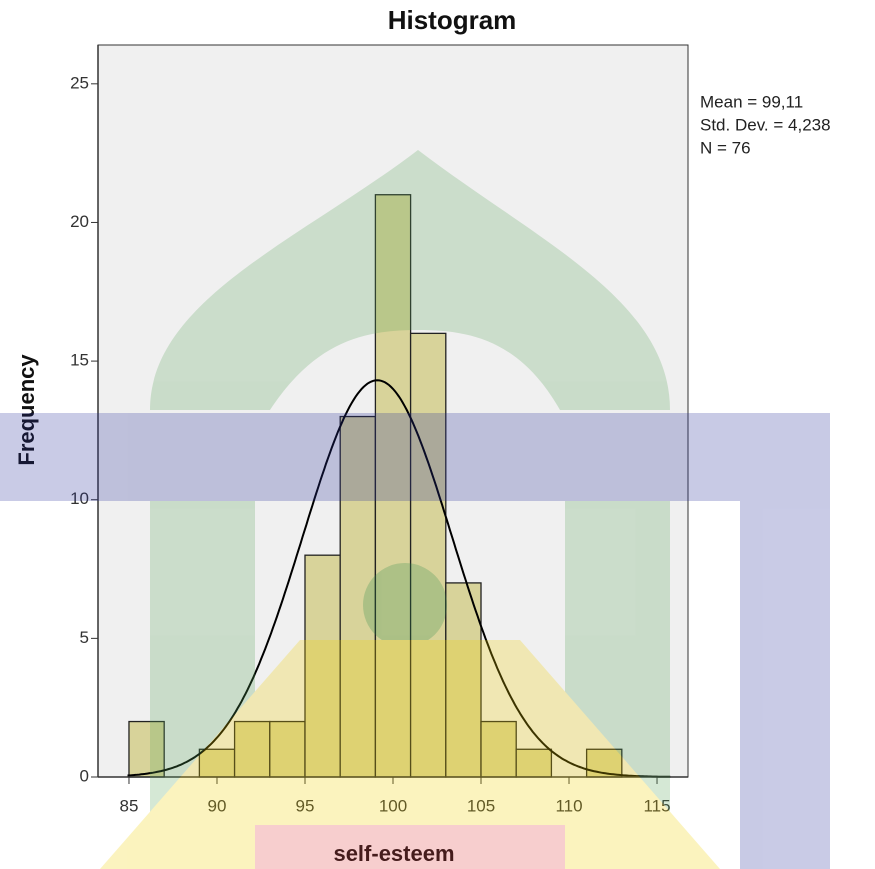 The height and width of the screenshot is (869, 875). Describe the element at coordinates (79, 498) in the screenshot. I see `y-tick-label: 10` at that location.